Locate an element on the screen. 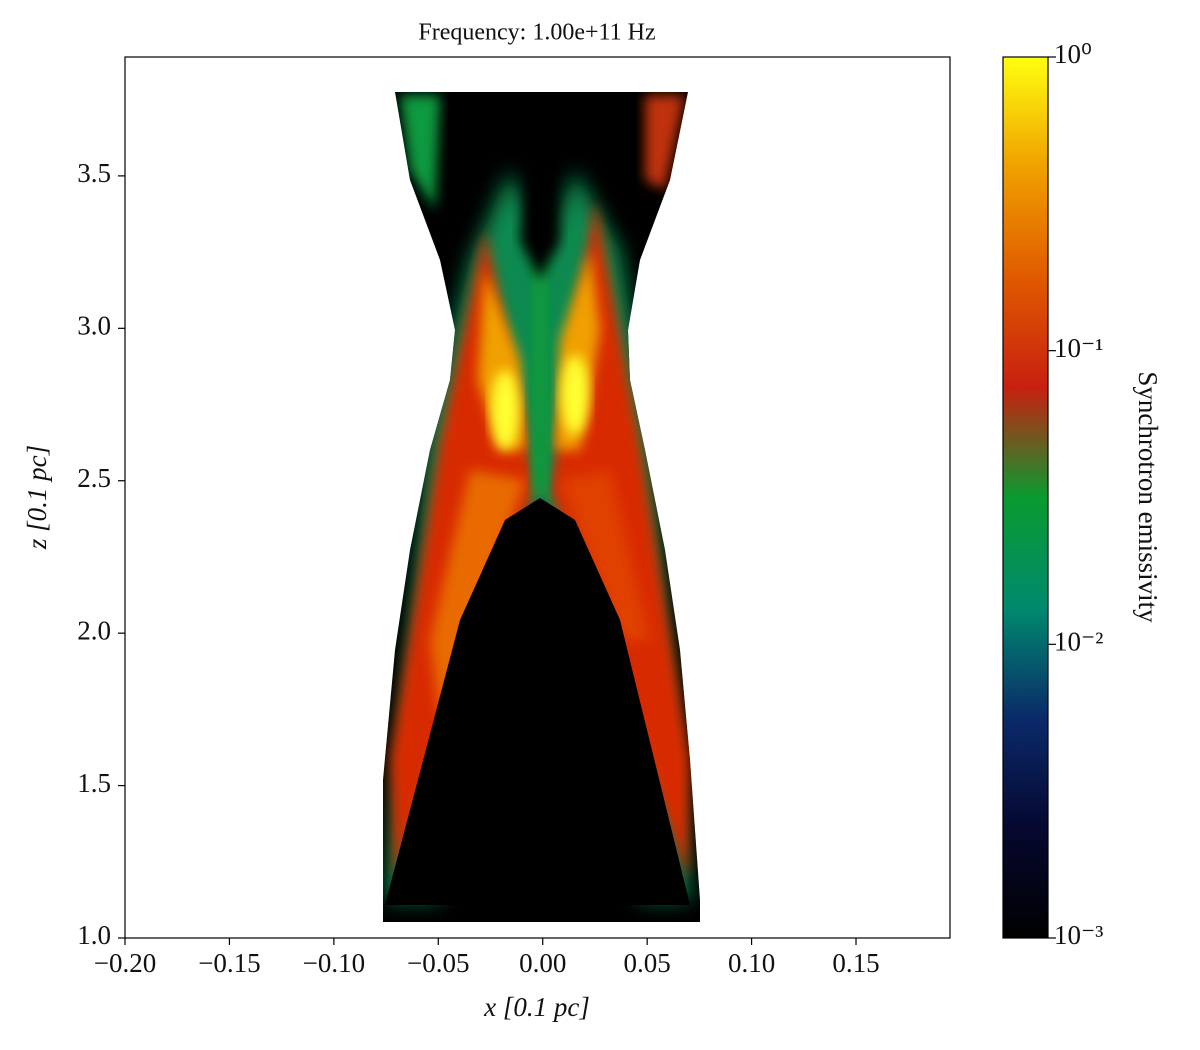  y-tick-label: 1.0 is located at coordinates (94, 935).